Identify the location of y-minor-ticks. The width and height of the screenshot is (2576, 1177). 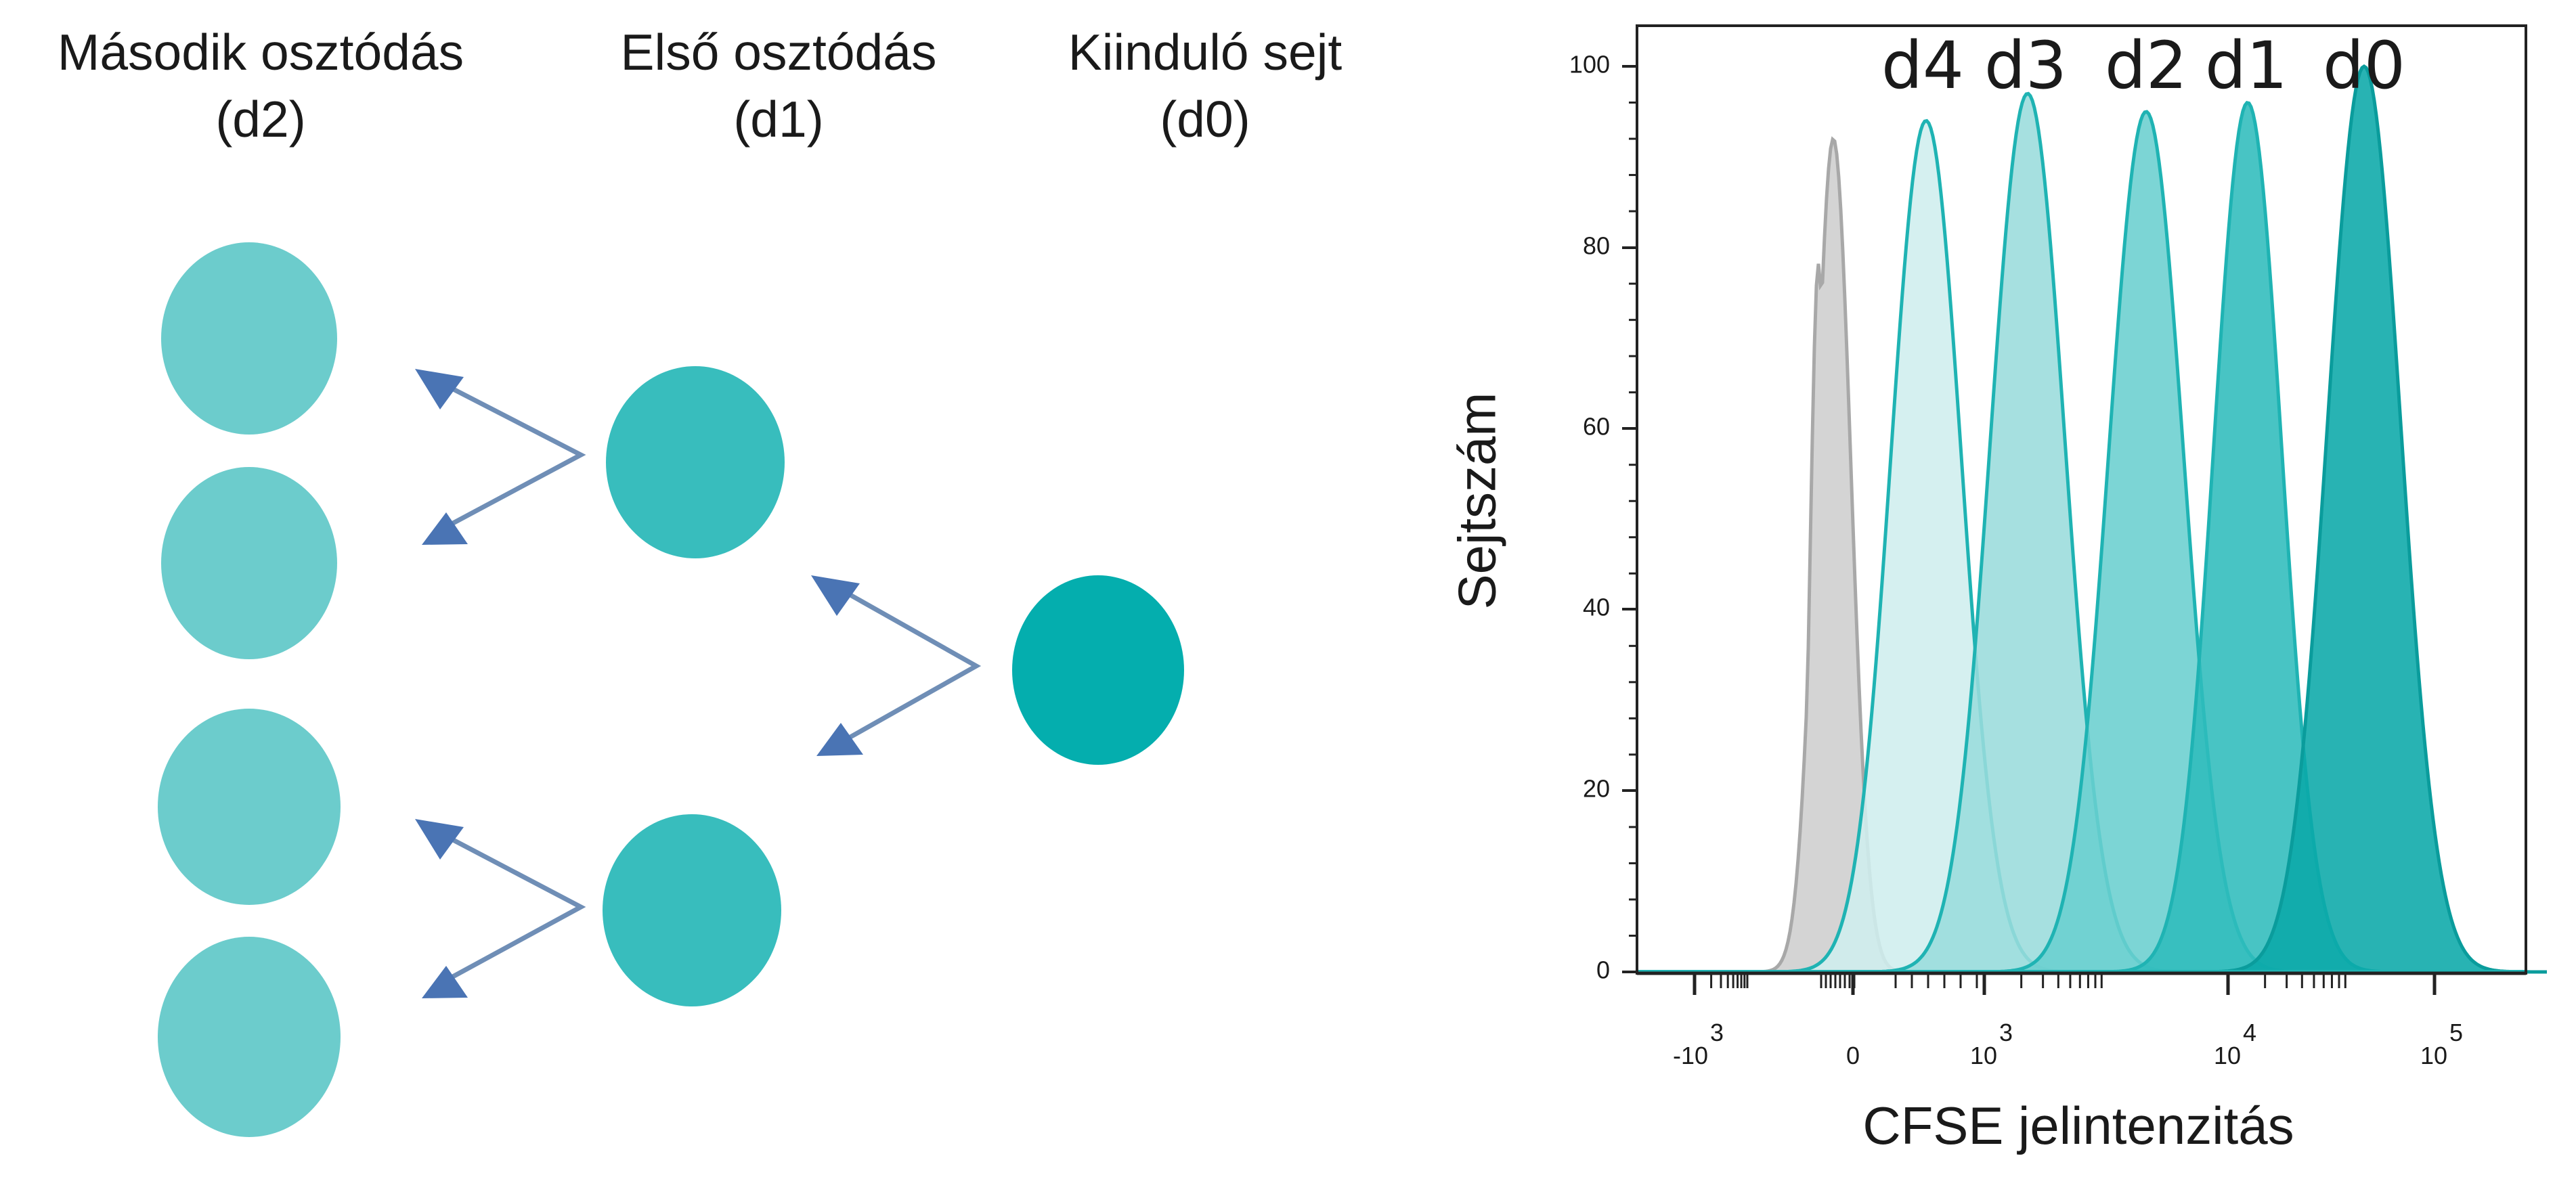
(1633, 519).